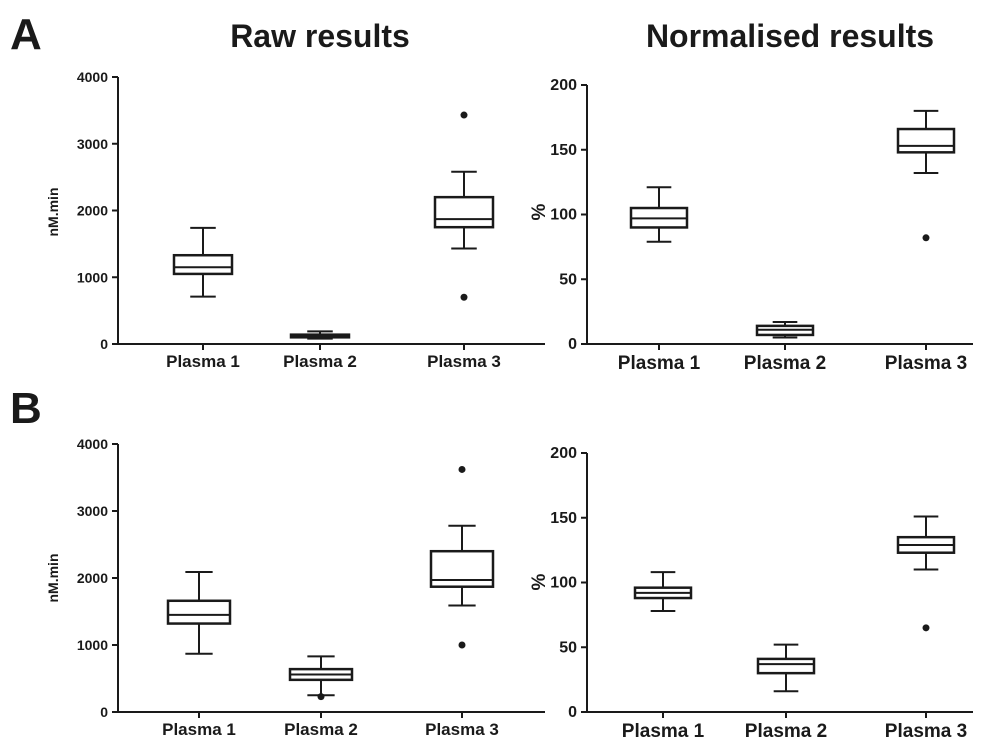  What do you see at coordinates (320, 36) in the screenshot?
I see `title-raw-results: Raw results` at bounding box center [320, 36].